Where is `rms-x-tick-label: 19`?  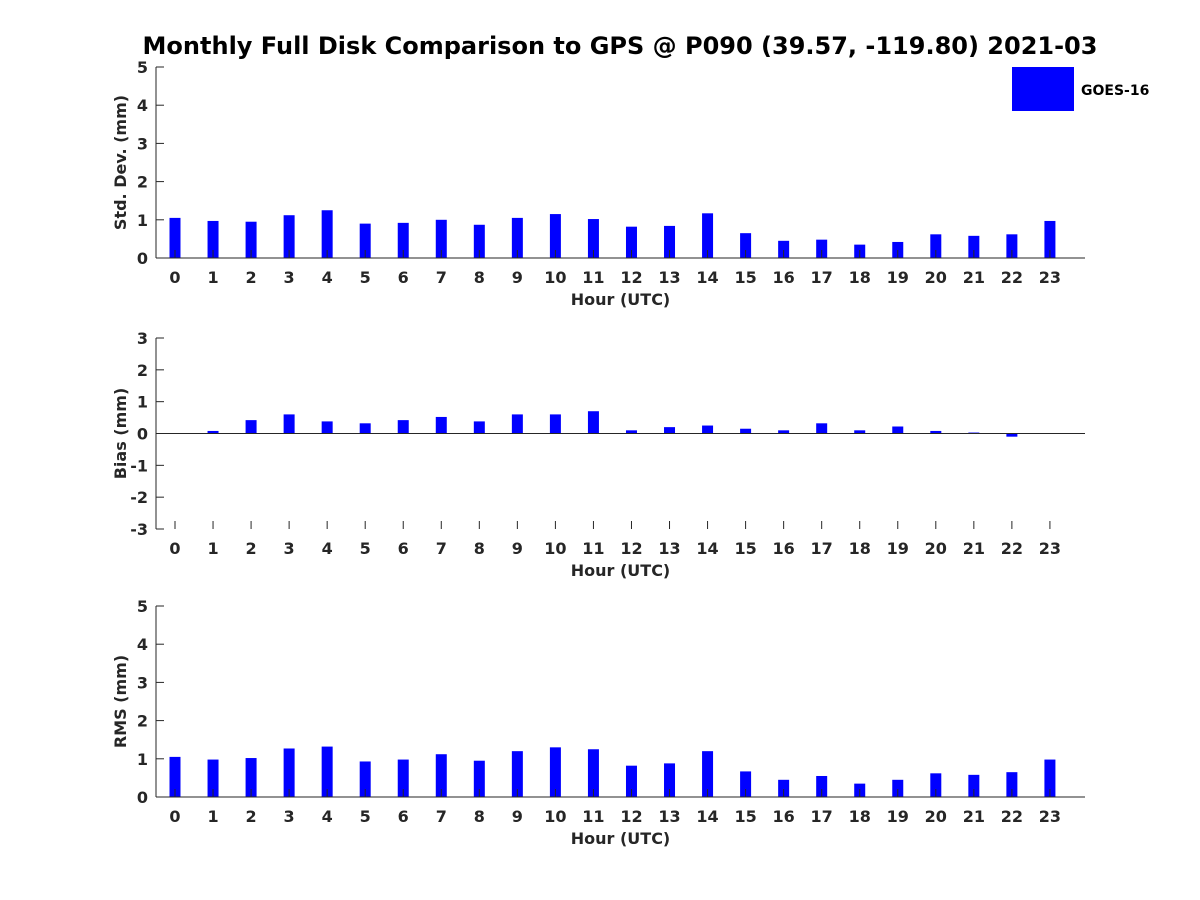
rms-x-tick-label: 19 is located at coordinates (898, 816).